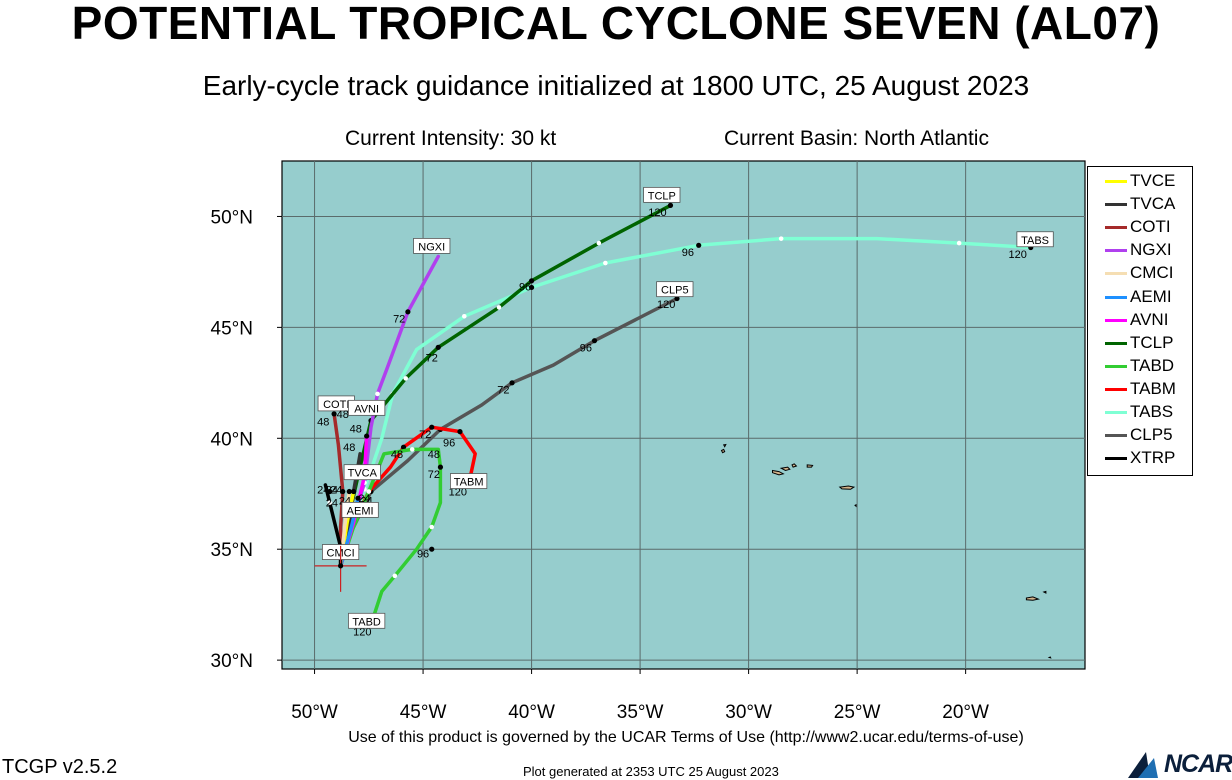 This screenshot has height=780, width=1232. What do you see at coordinates (1152, 342) in the screenshot?
I see `legend-label: TCLP` at bounding box center [1152, 342].